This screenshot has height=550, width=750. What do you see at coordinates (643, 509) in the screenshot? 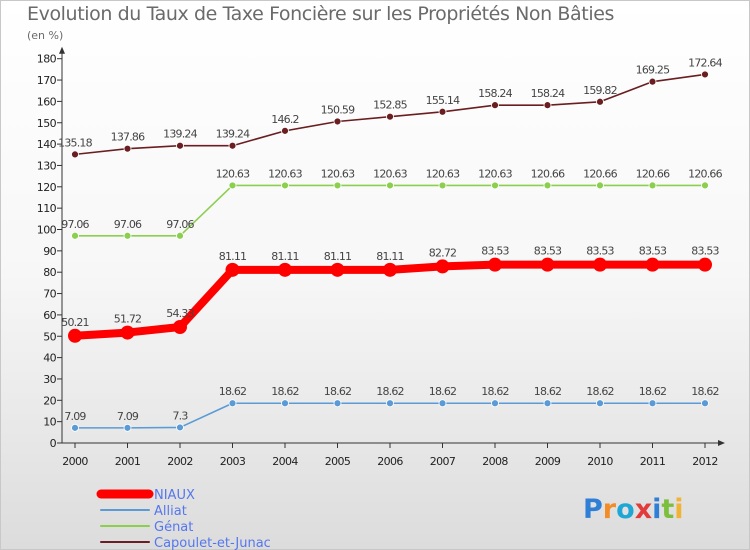
I see `brand-letter: x` at bounding box center [643, 509].